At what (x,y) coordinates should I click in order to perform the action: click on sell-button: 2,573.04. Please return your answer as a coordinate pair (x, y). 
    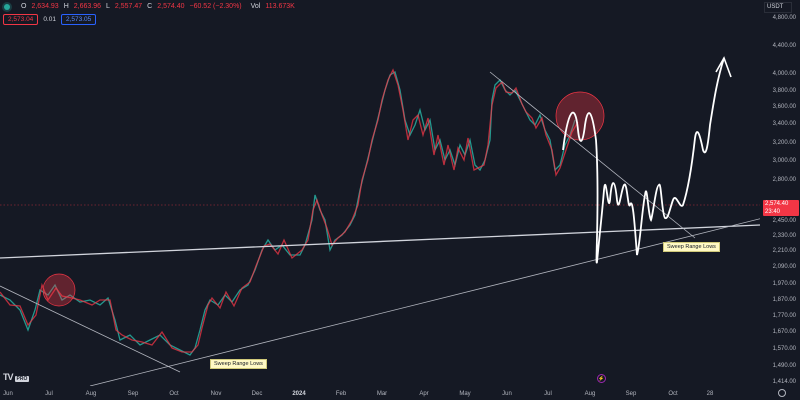
    Looking at the image, I should click on (21, 19).